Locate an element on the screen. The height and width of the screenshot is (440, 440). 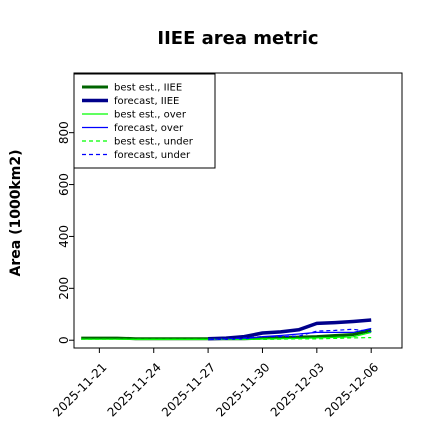
y-tick-label: 200 is located at coordinates (64, 288).